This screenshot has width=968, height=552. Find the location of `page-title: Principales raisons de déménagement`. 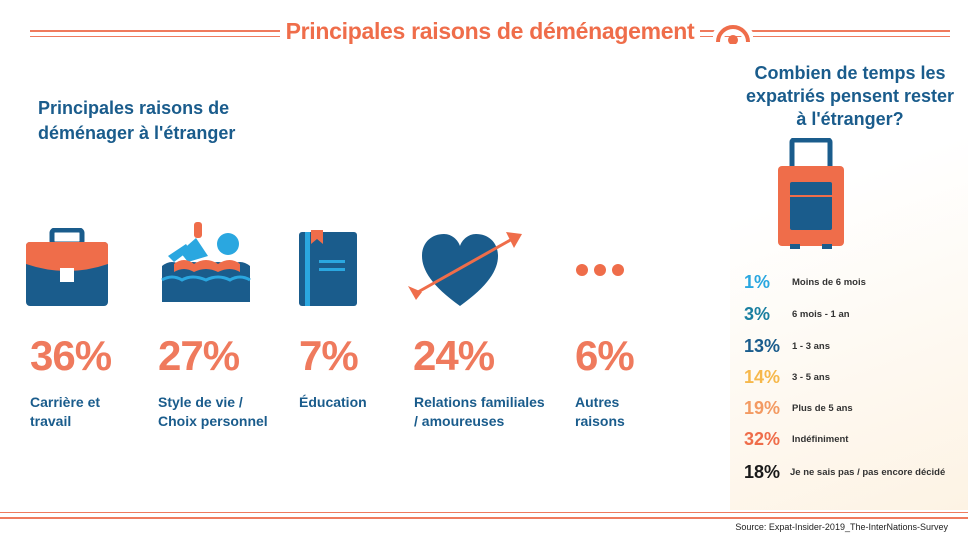

page-title: Principales raisons de déménagement is located at coordinates (490, 31).